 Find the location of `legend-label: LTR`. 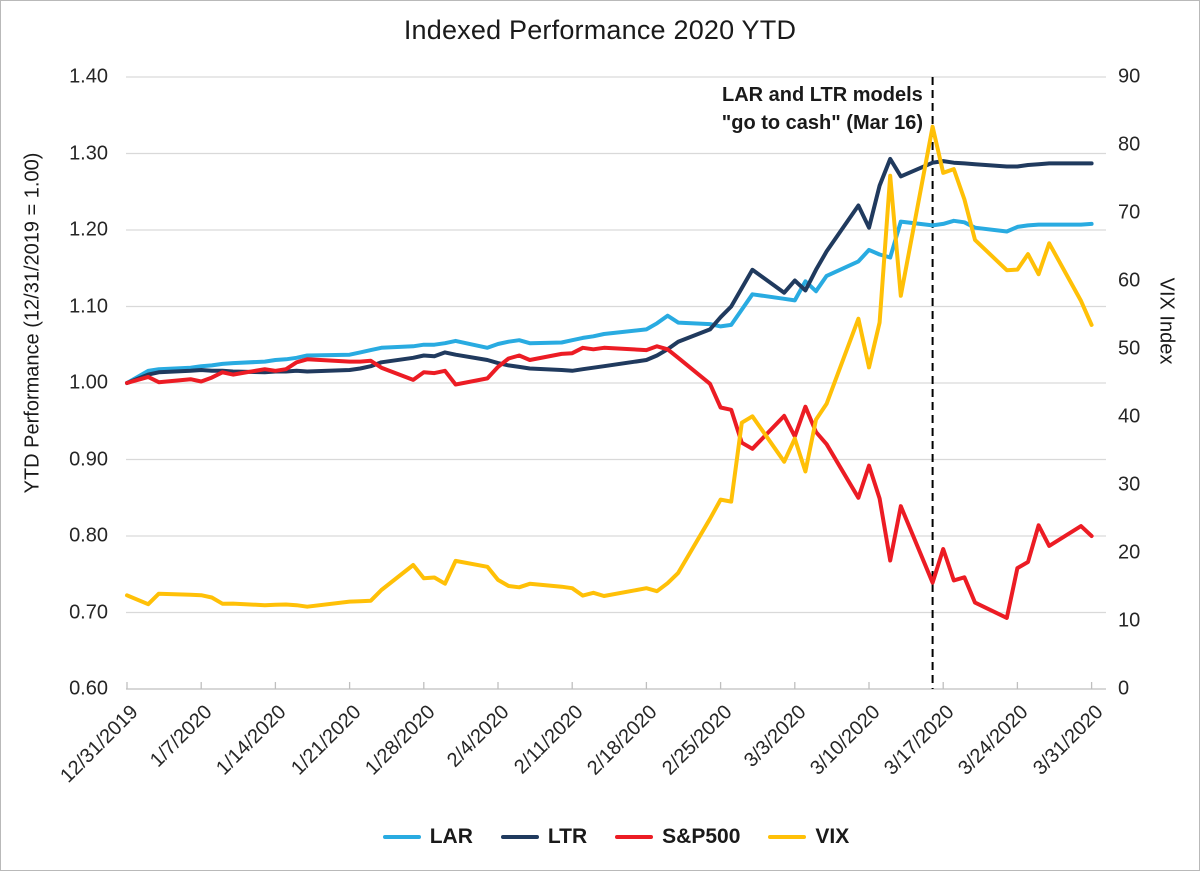

legend-label: LTR is located at coordinates (567, 836).